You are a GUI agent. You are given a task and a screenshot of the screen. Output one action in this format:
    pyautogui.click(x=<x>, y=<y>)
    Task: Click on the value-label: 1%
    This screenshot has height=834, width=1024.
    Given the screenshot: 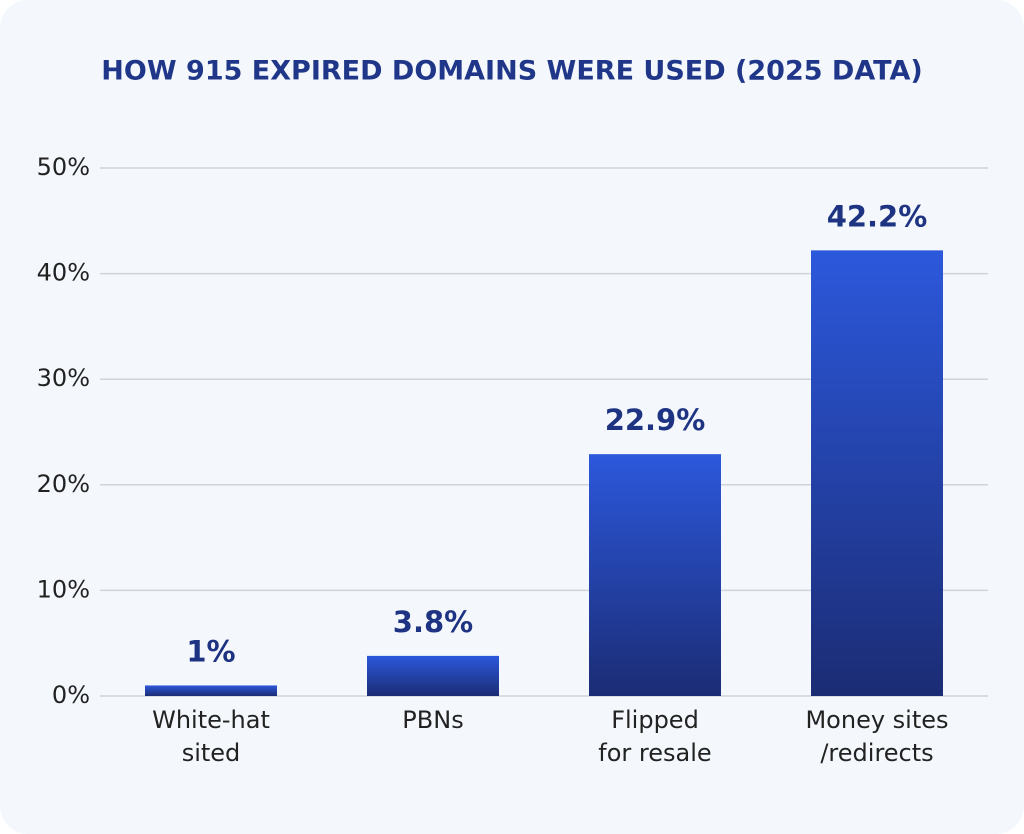 What is the action you would take?
    pyautogui.click(x=210, y=651)
    